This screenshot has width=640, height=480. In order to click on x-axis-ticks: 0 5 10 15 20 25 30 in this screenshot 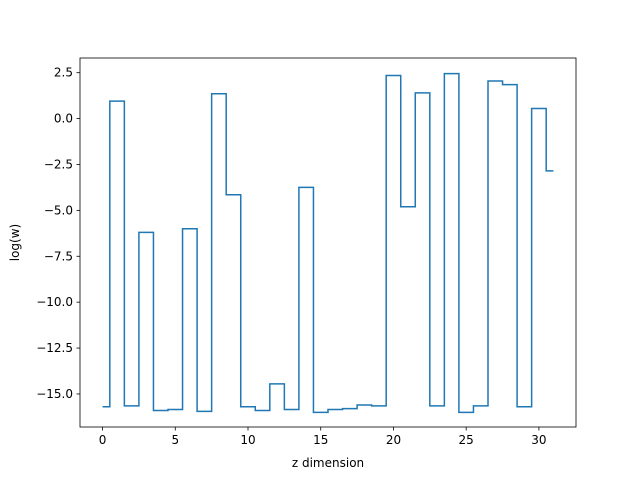, I will do `click(323, 437)`.